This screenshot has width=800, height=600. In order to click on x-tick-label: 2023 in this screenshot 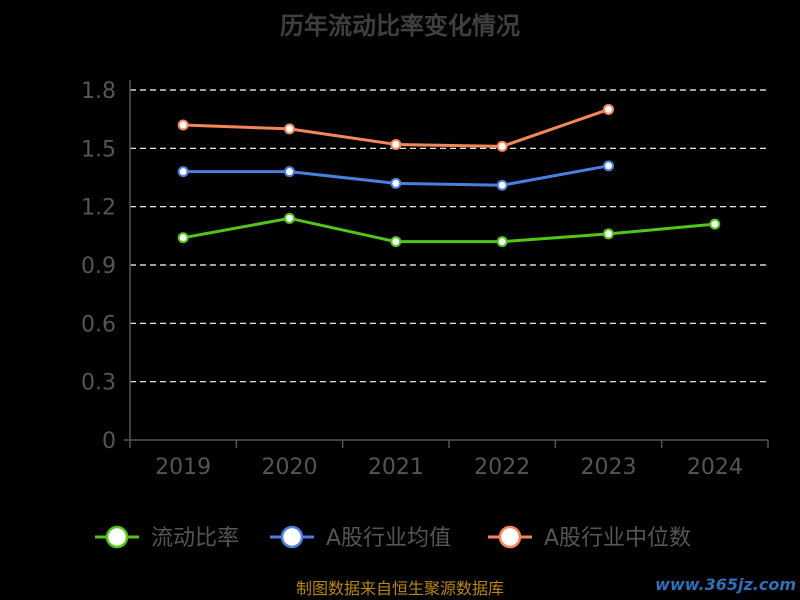, I will do `click(609, 467)`.